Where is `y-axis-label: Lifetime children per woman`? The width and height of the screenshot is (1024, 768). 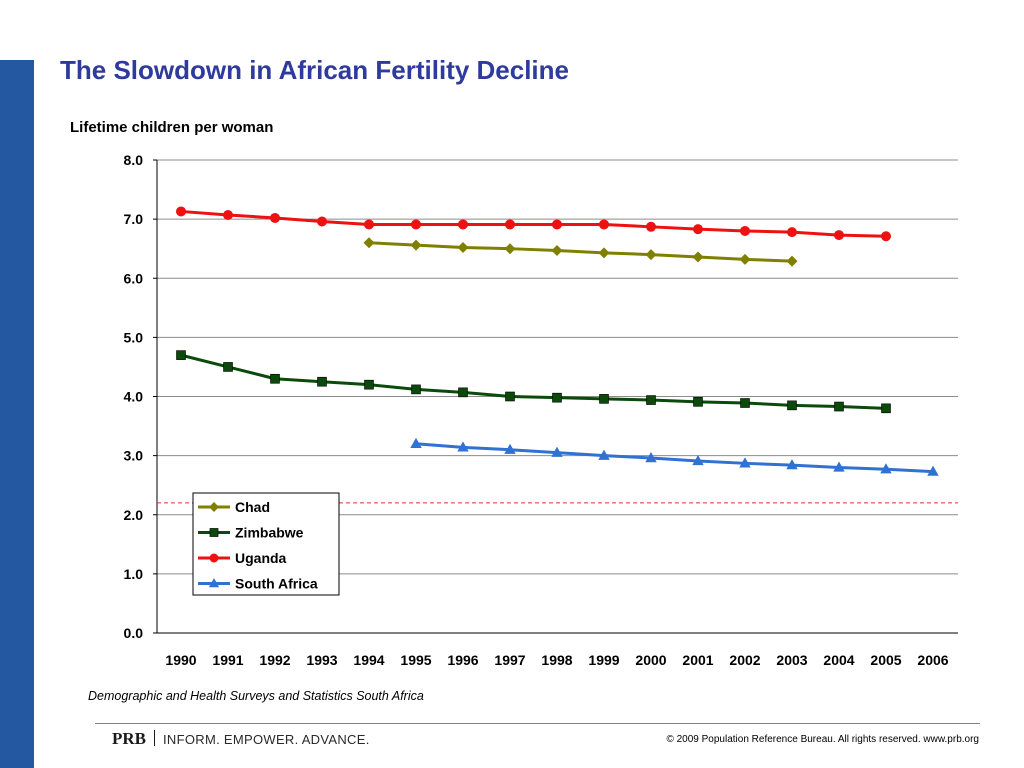 y-axis-label: Lifetime children per woman is located at coordinates (172, 127).